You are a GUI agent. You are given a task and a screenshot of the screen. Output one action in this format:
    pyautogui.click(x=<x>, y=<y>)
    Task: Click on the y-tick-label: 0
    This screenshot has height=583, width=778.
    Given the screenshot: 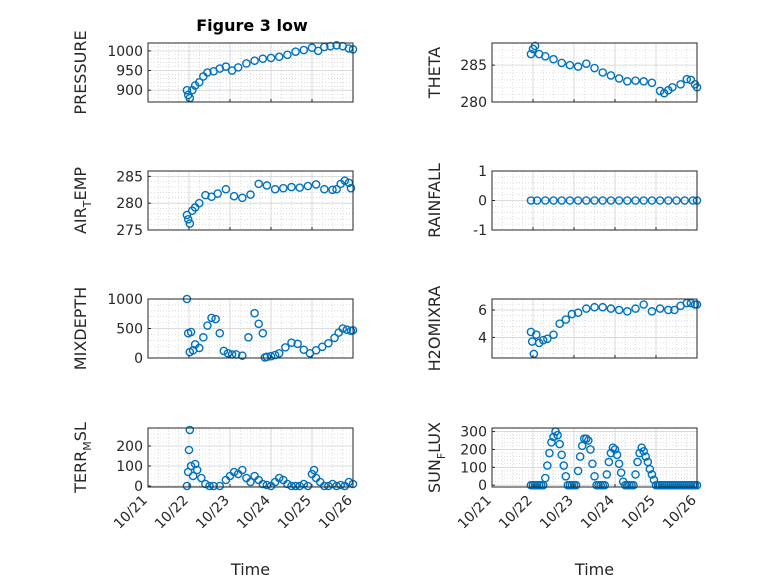 What is the action you would take?
    pyautogui.click(x=482, y=486)
    